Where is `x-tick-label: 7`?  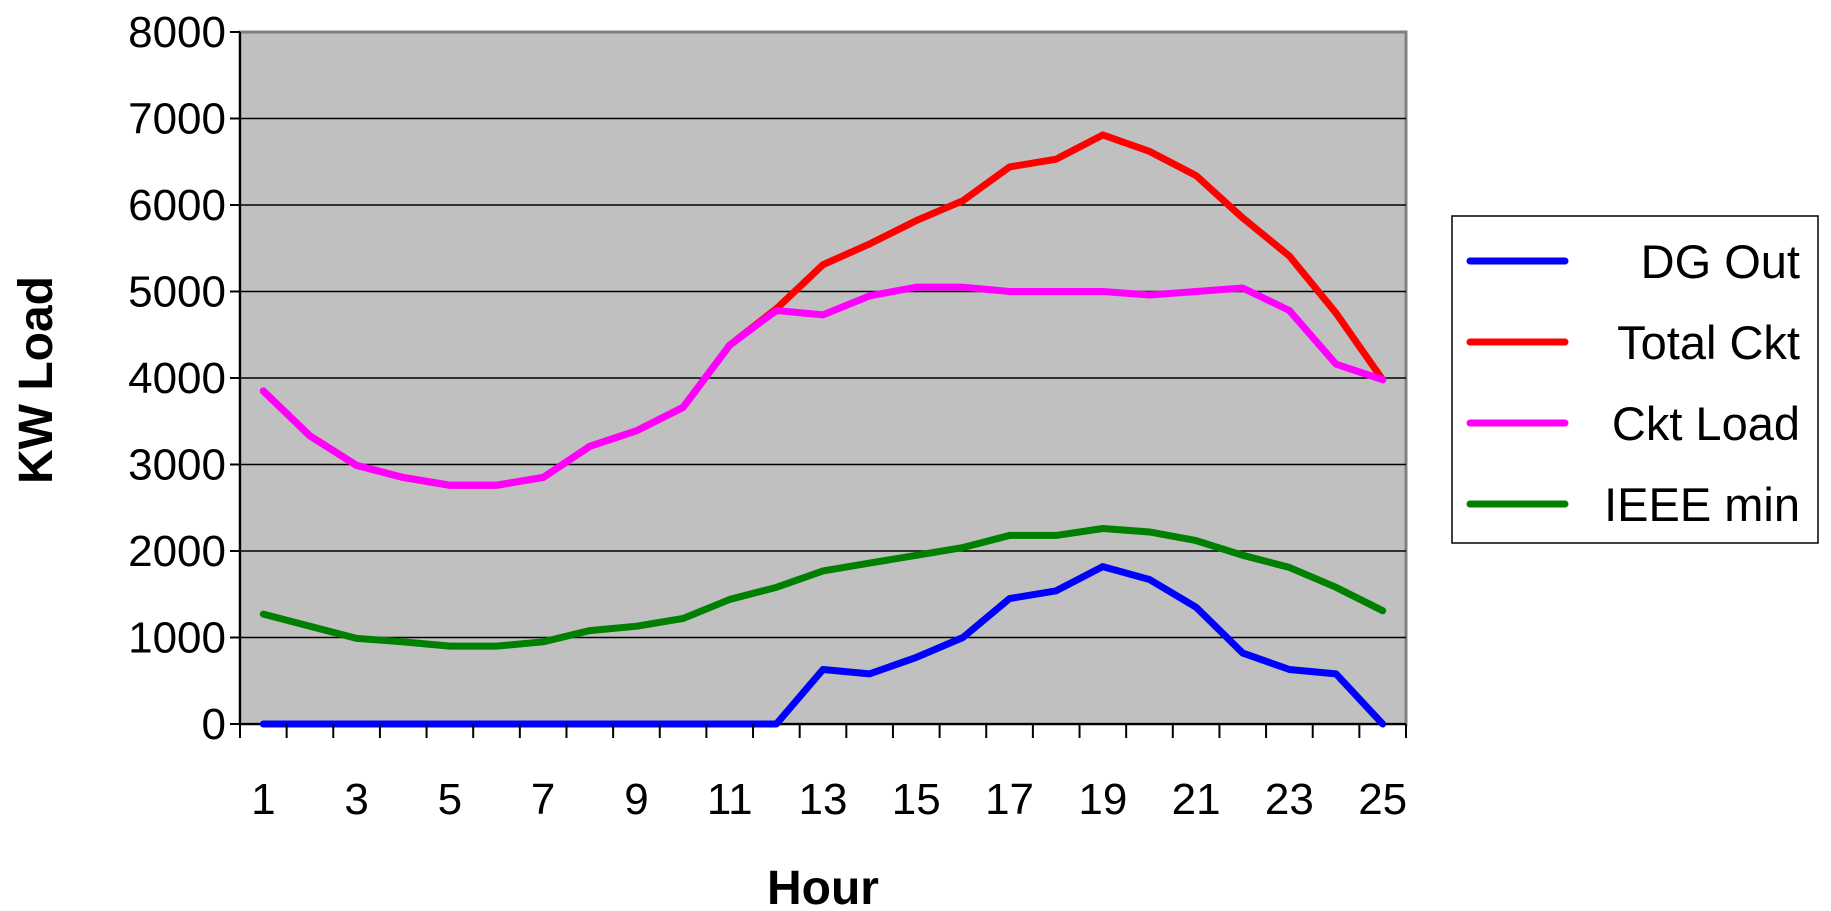
x-tick-label: 7 is located at coordinates (543, 799).